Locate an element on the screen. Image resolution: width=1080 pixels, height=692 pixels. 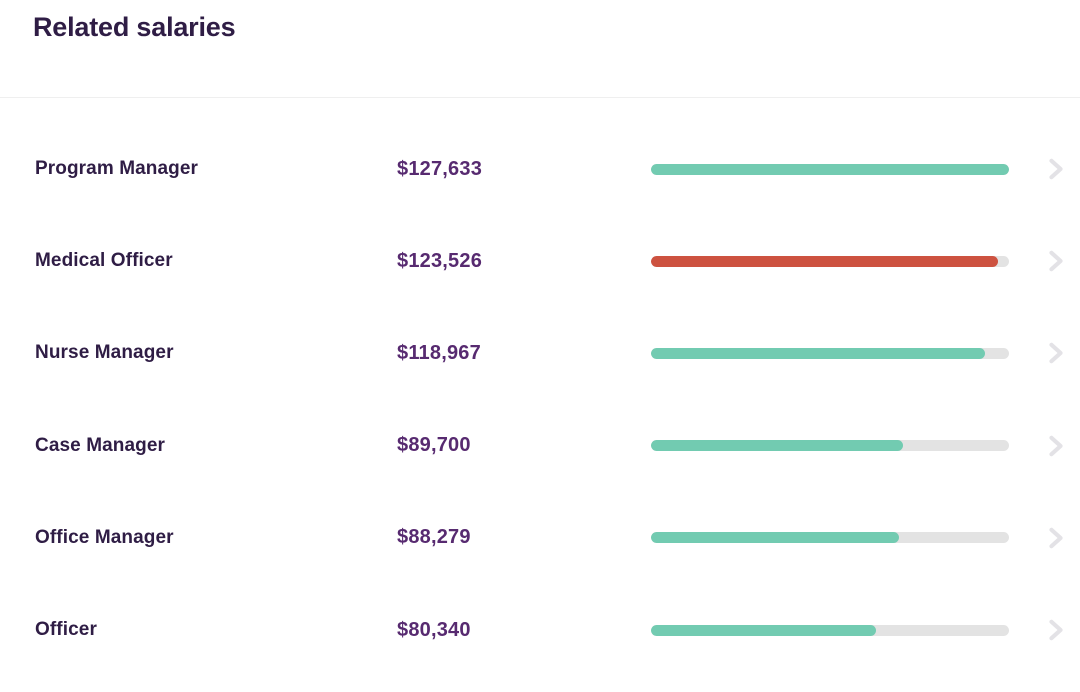
salary-value: $89,700 is located at coordinates (434, 445).